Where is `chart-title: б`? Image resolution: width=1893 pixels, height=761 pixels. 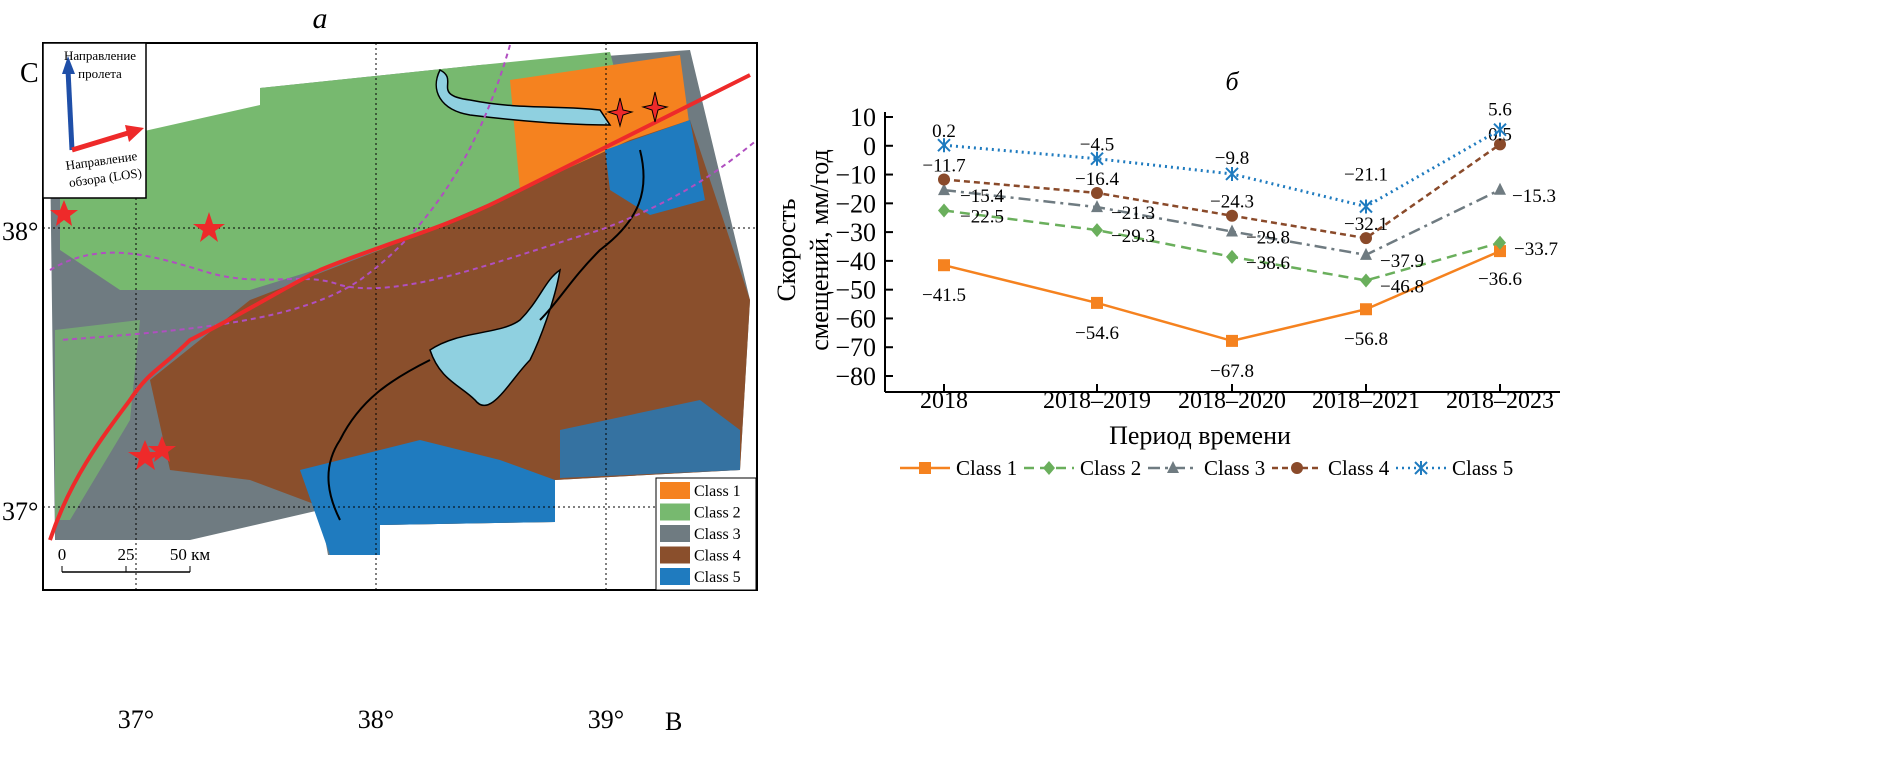 chart-title: б is located at coordinates (1232, 81).